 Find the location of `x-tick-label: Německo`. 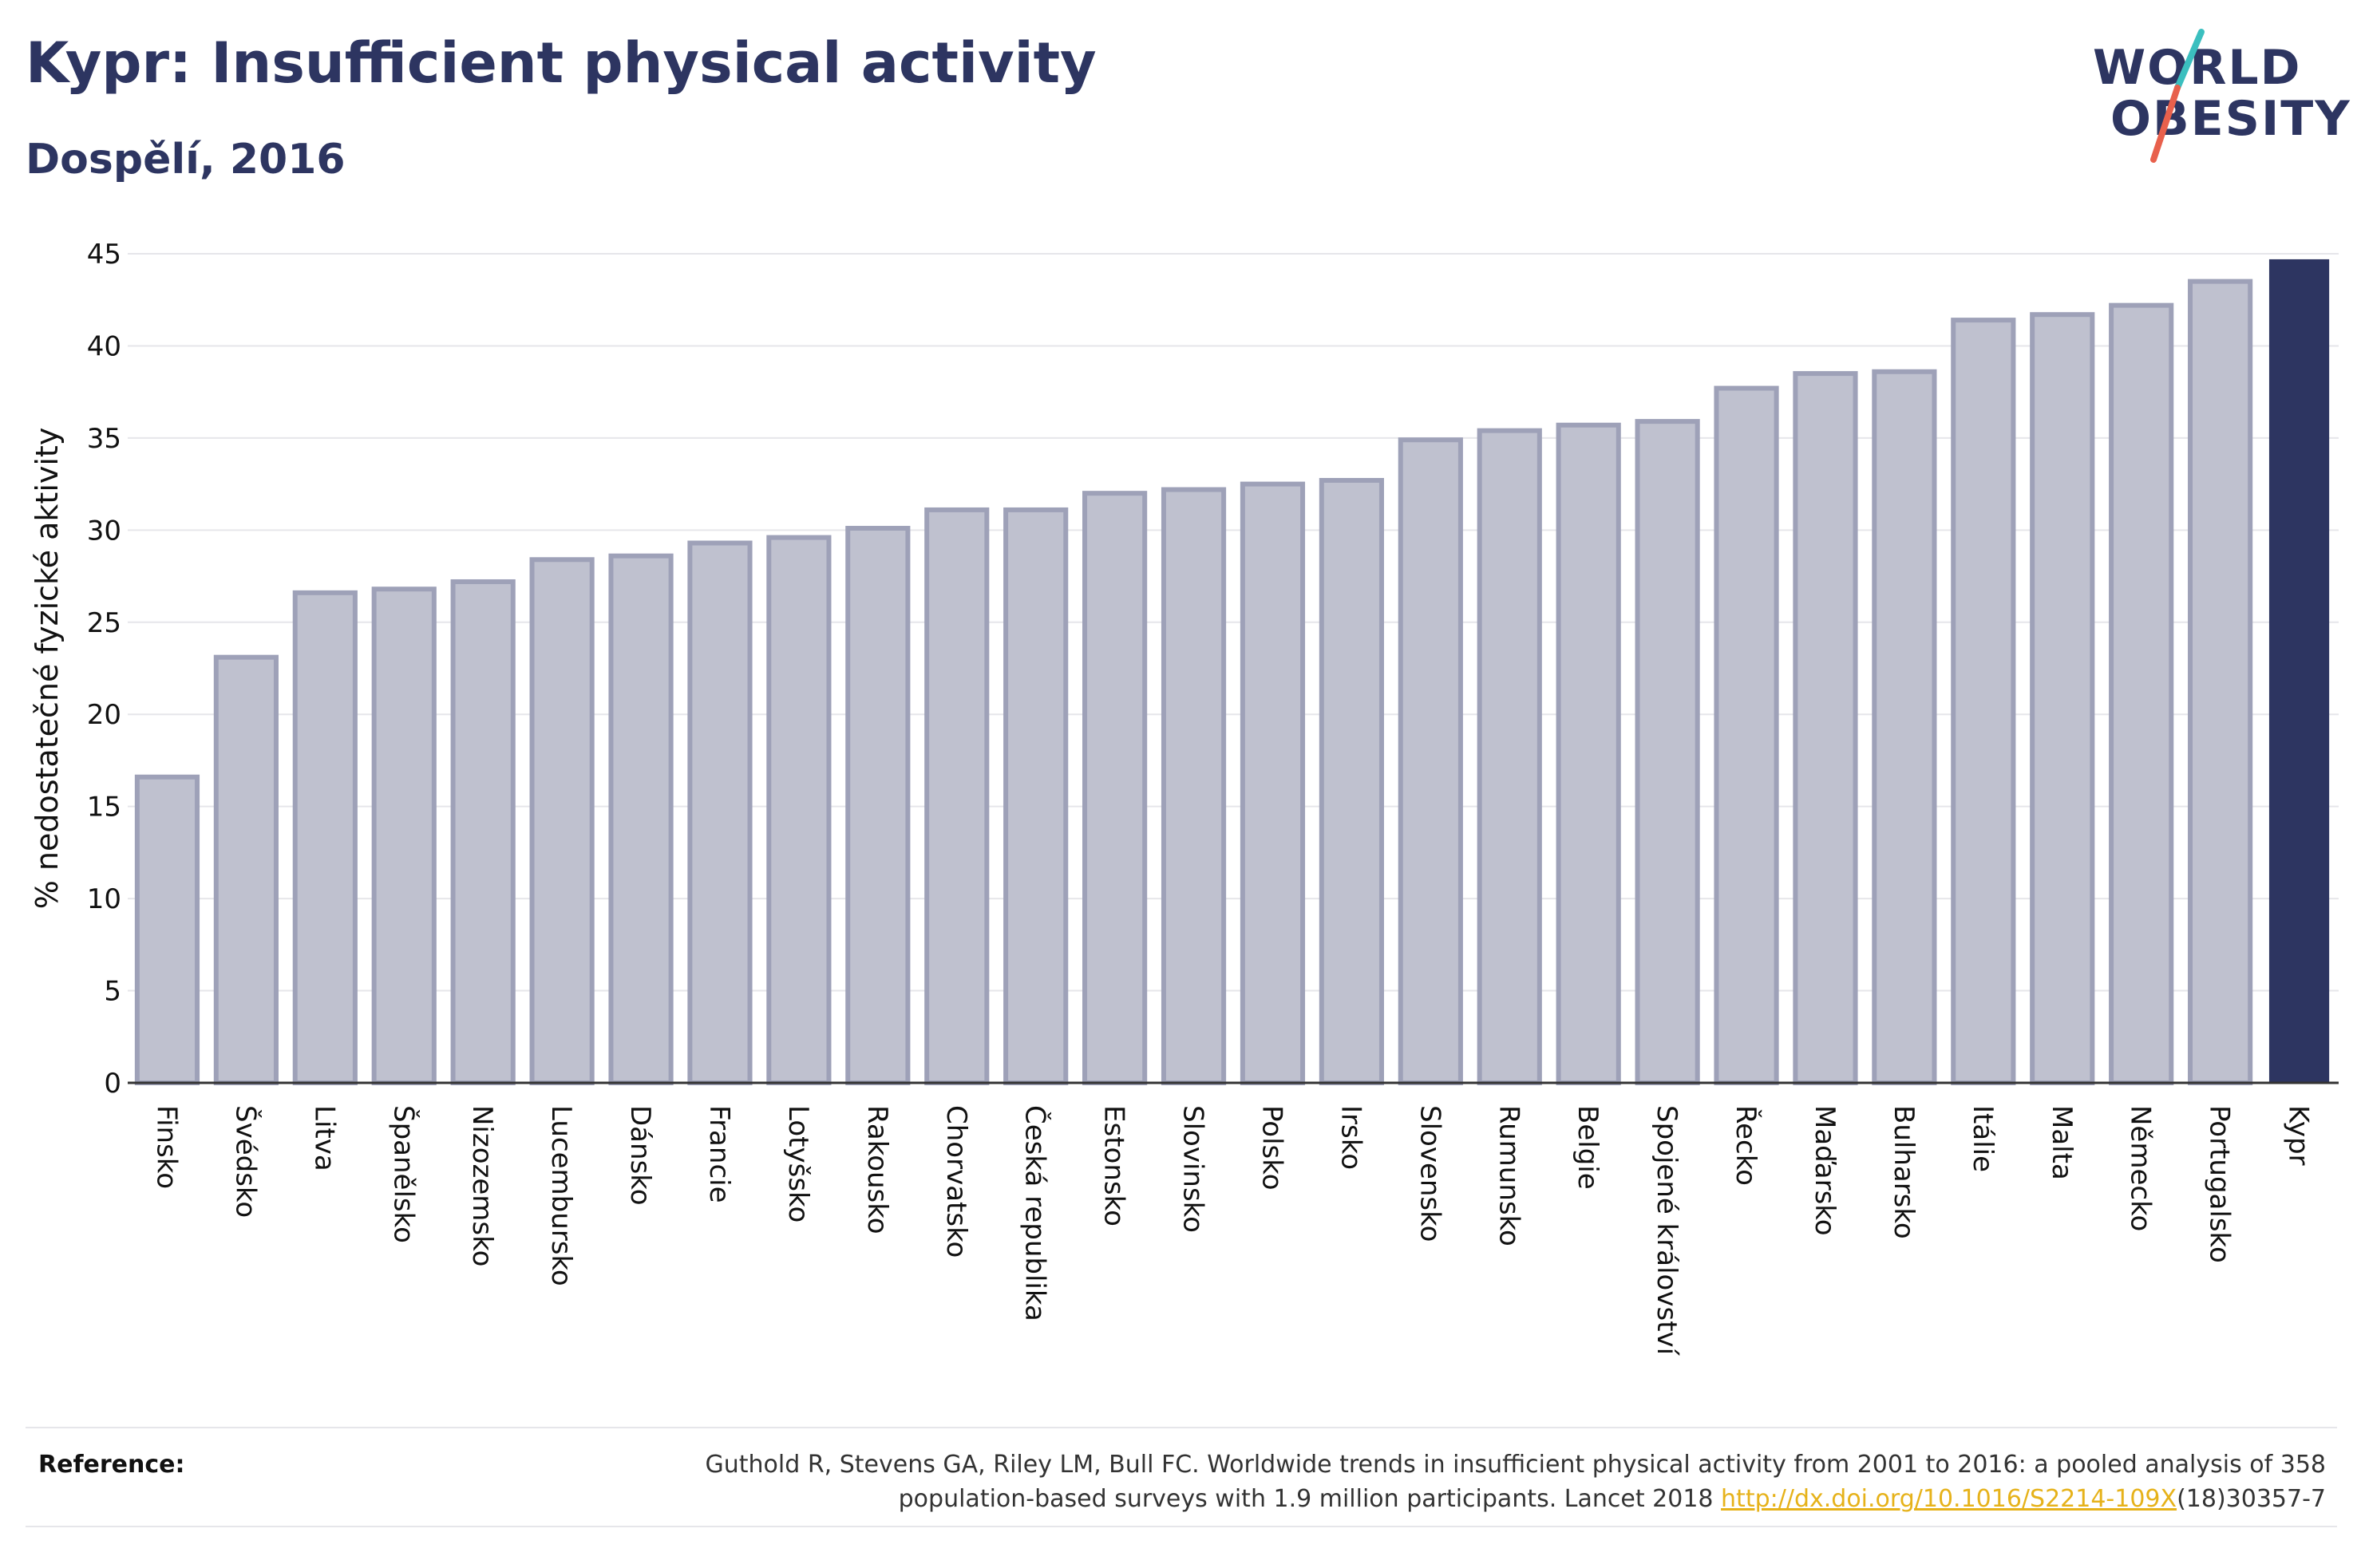

x-tick-label: Německo is located at coordinates (2141, 1168).